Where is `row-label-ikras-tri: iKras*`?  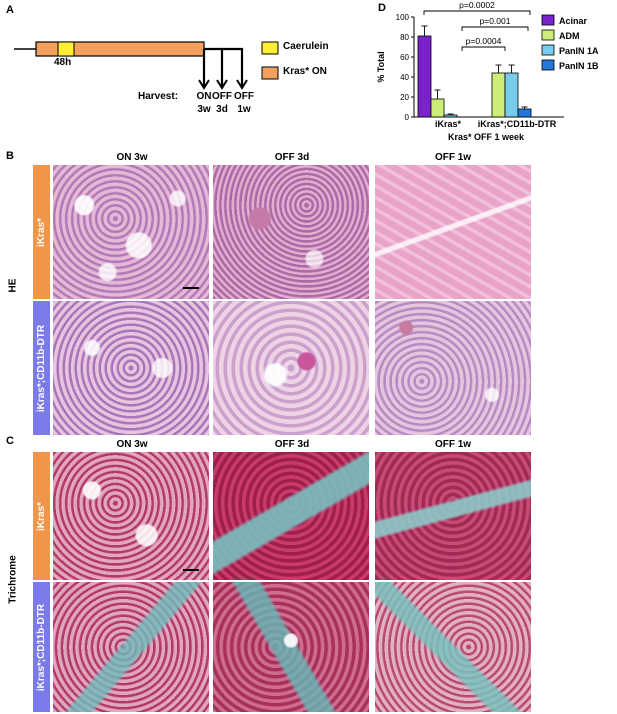
row-label-ikras-tri: iKras* is located at coordinates (41, 516).